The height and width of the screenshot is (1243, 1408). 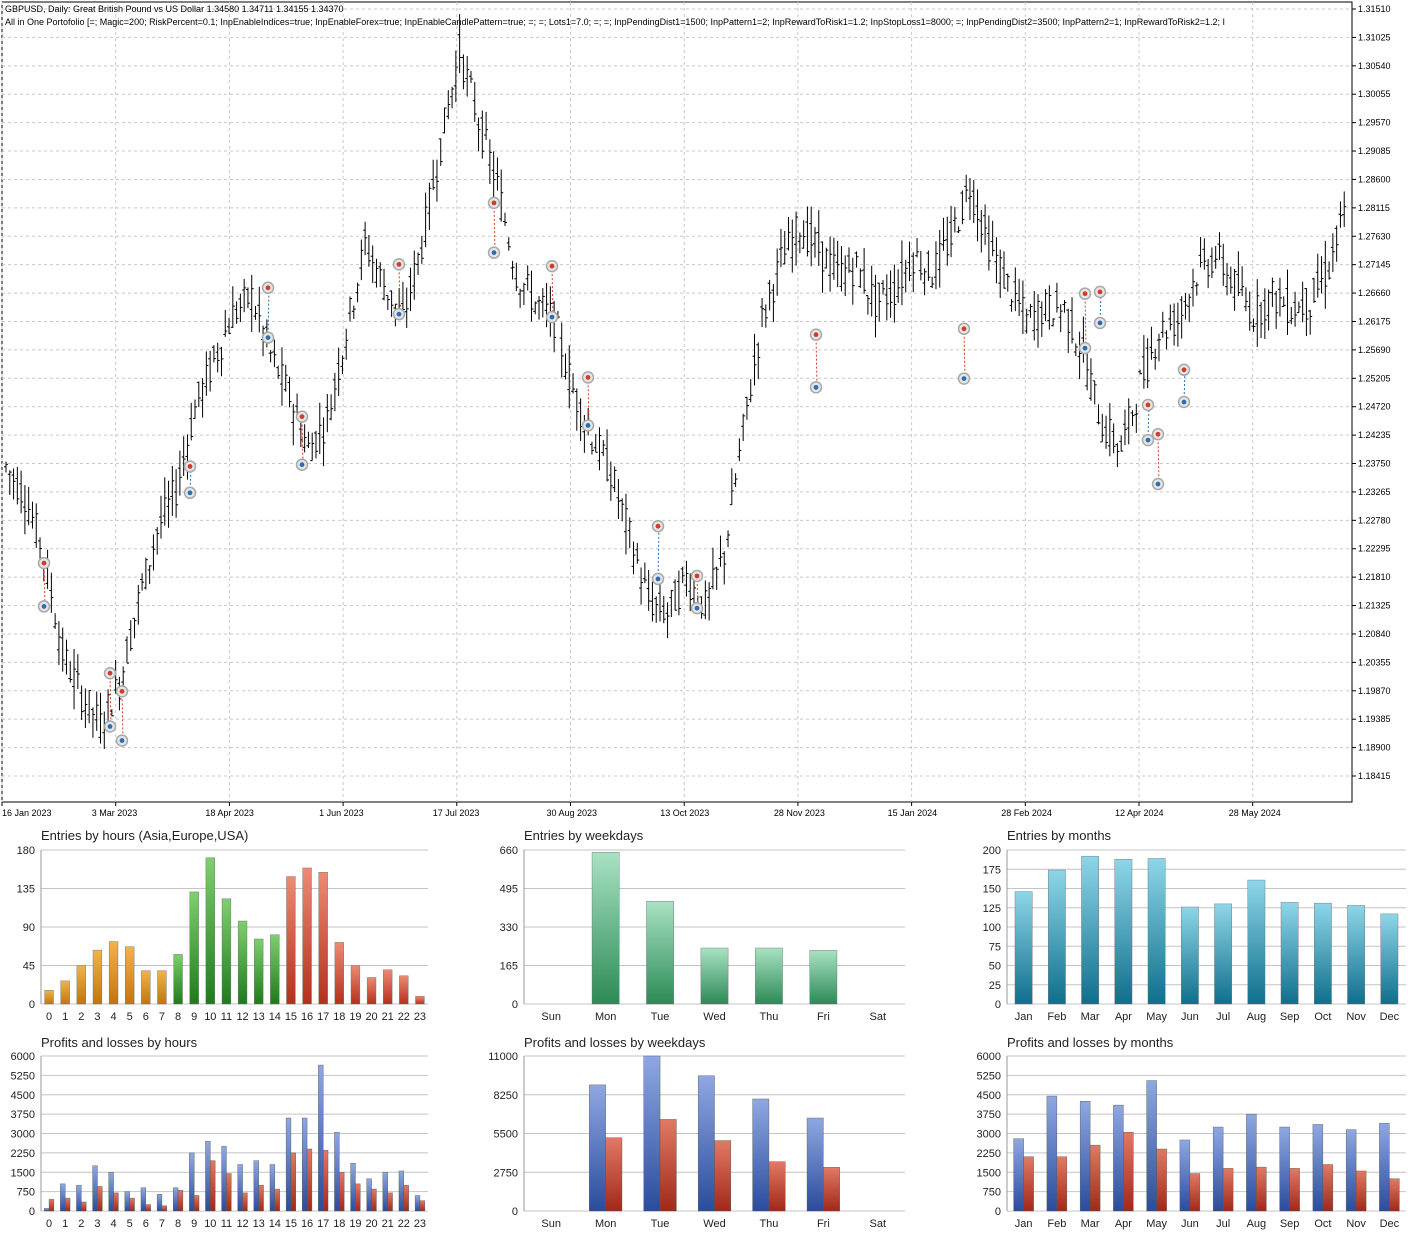 I want to click on price-axis-label: 1.31510, so click(x=1374, y=9).